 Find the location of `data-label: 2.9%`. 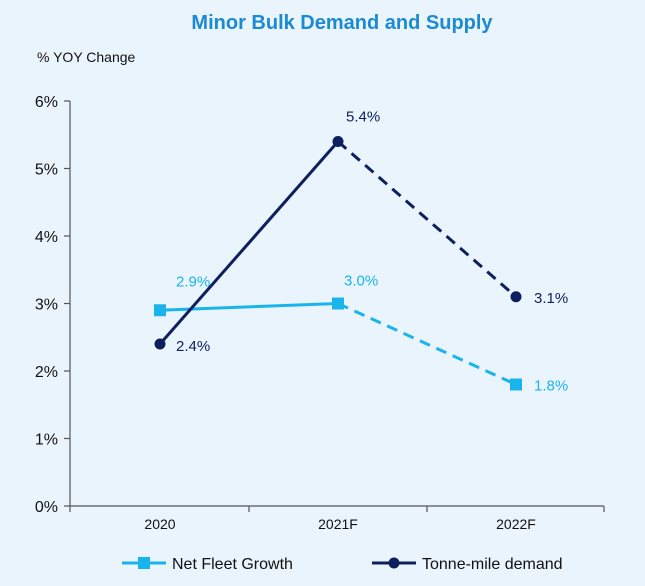

data-label: 2.9% is located at coordinates (193, 281).